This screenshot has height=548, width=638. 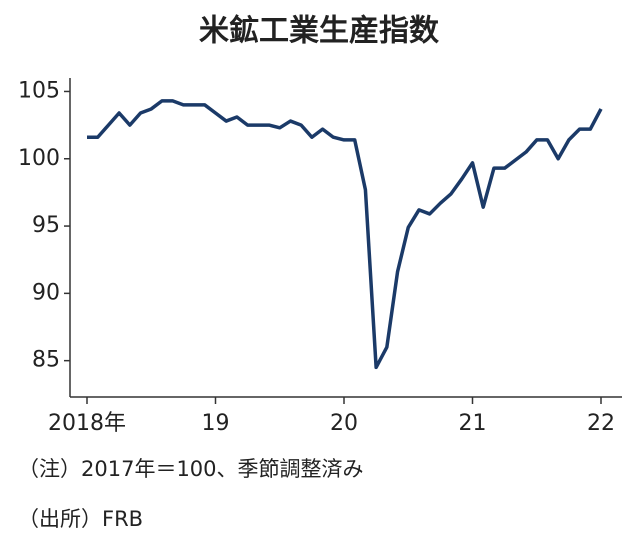 What do you see at coordinates (39, 90) in the screenshot?
I see `y-tick-label: 105` at bounding box center [39, 90].